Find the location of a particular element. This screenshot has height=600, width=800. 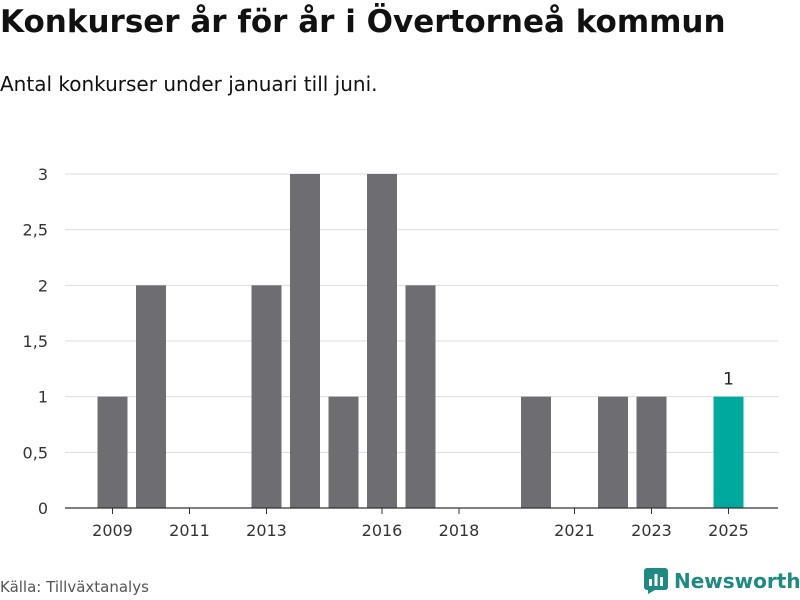

x-tick-label: 2023 is located at coordinates (651, 530).